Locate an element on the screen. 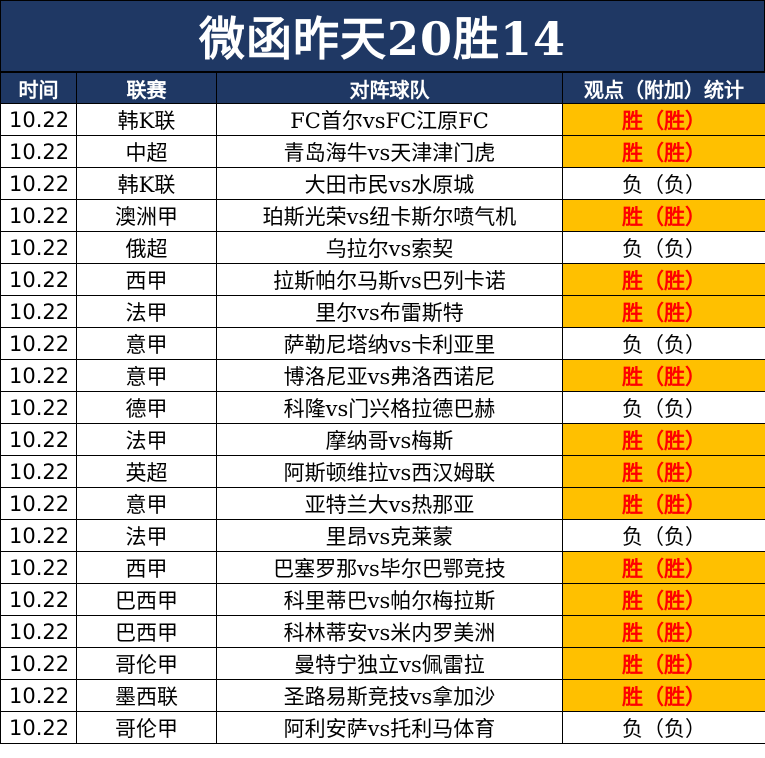  match-cell: 摩纳哥vs梅斯 is located at coordinates (389, 439).